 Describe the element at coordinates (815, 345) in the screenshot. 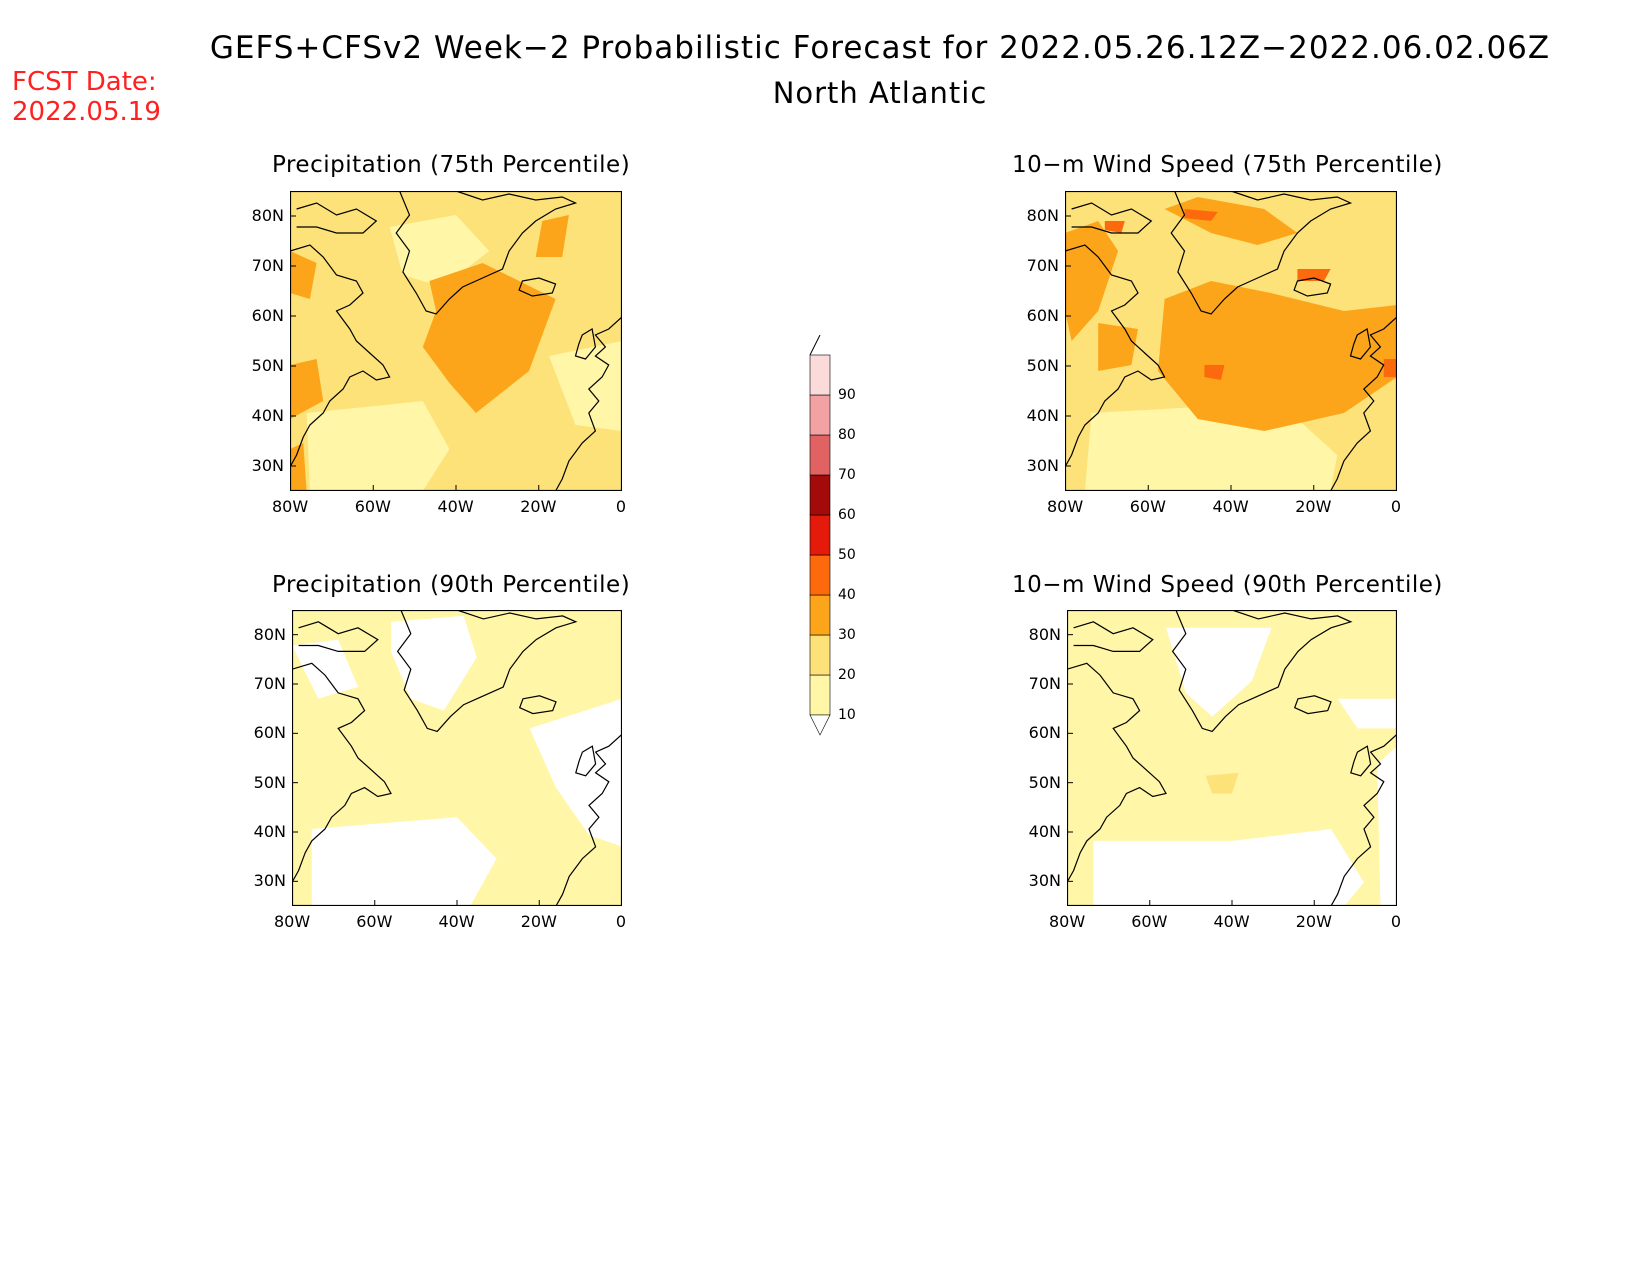

I see `colorbar-cap-edge` at that location.